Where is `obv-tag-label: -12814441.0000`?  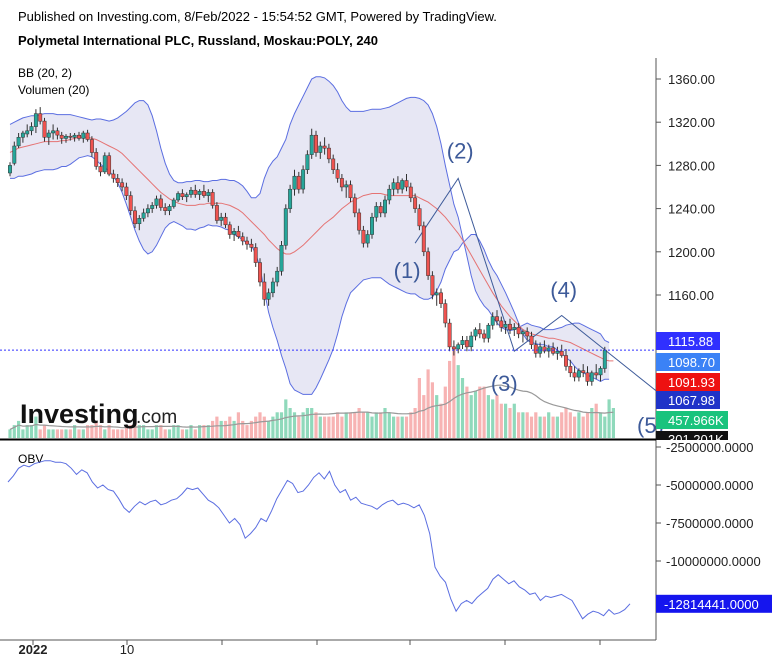 obv-tag-label: -12814441.0000 is located at coordinates (711, 604).